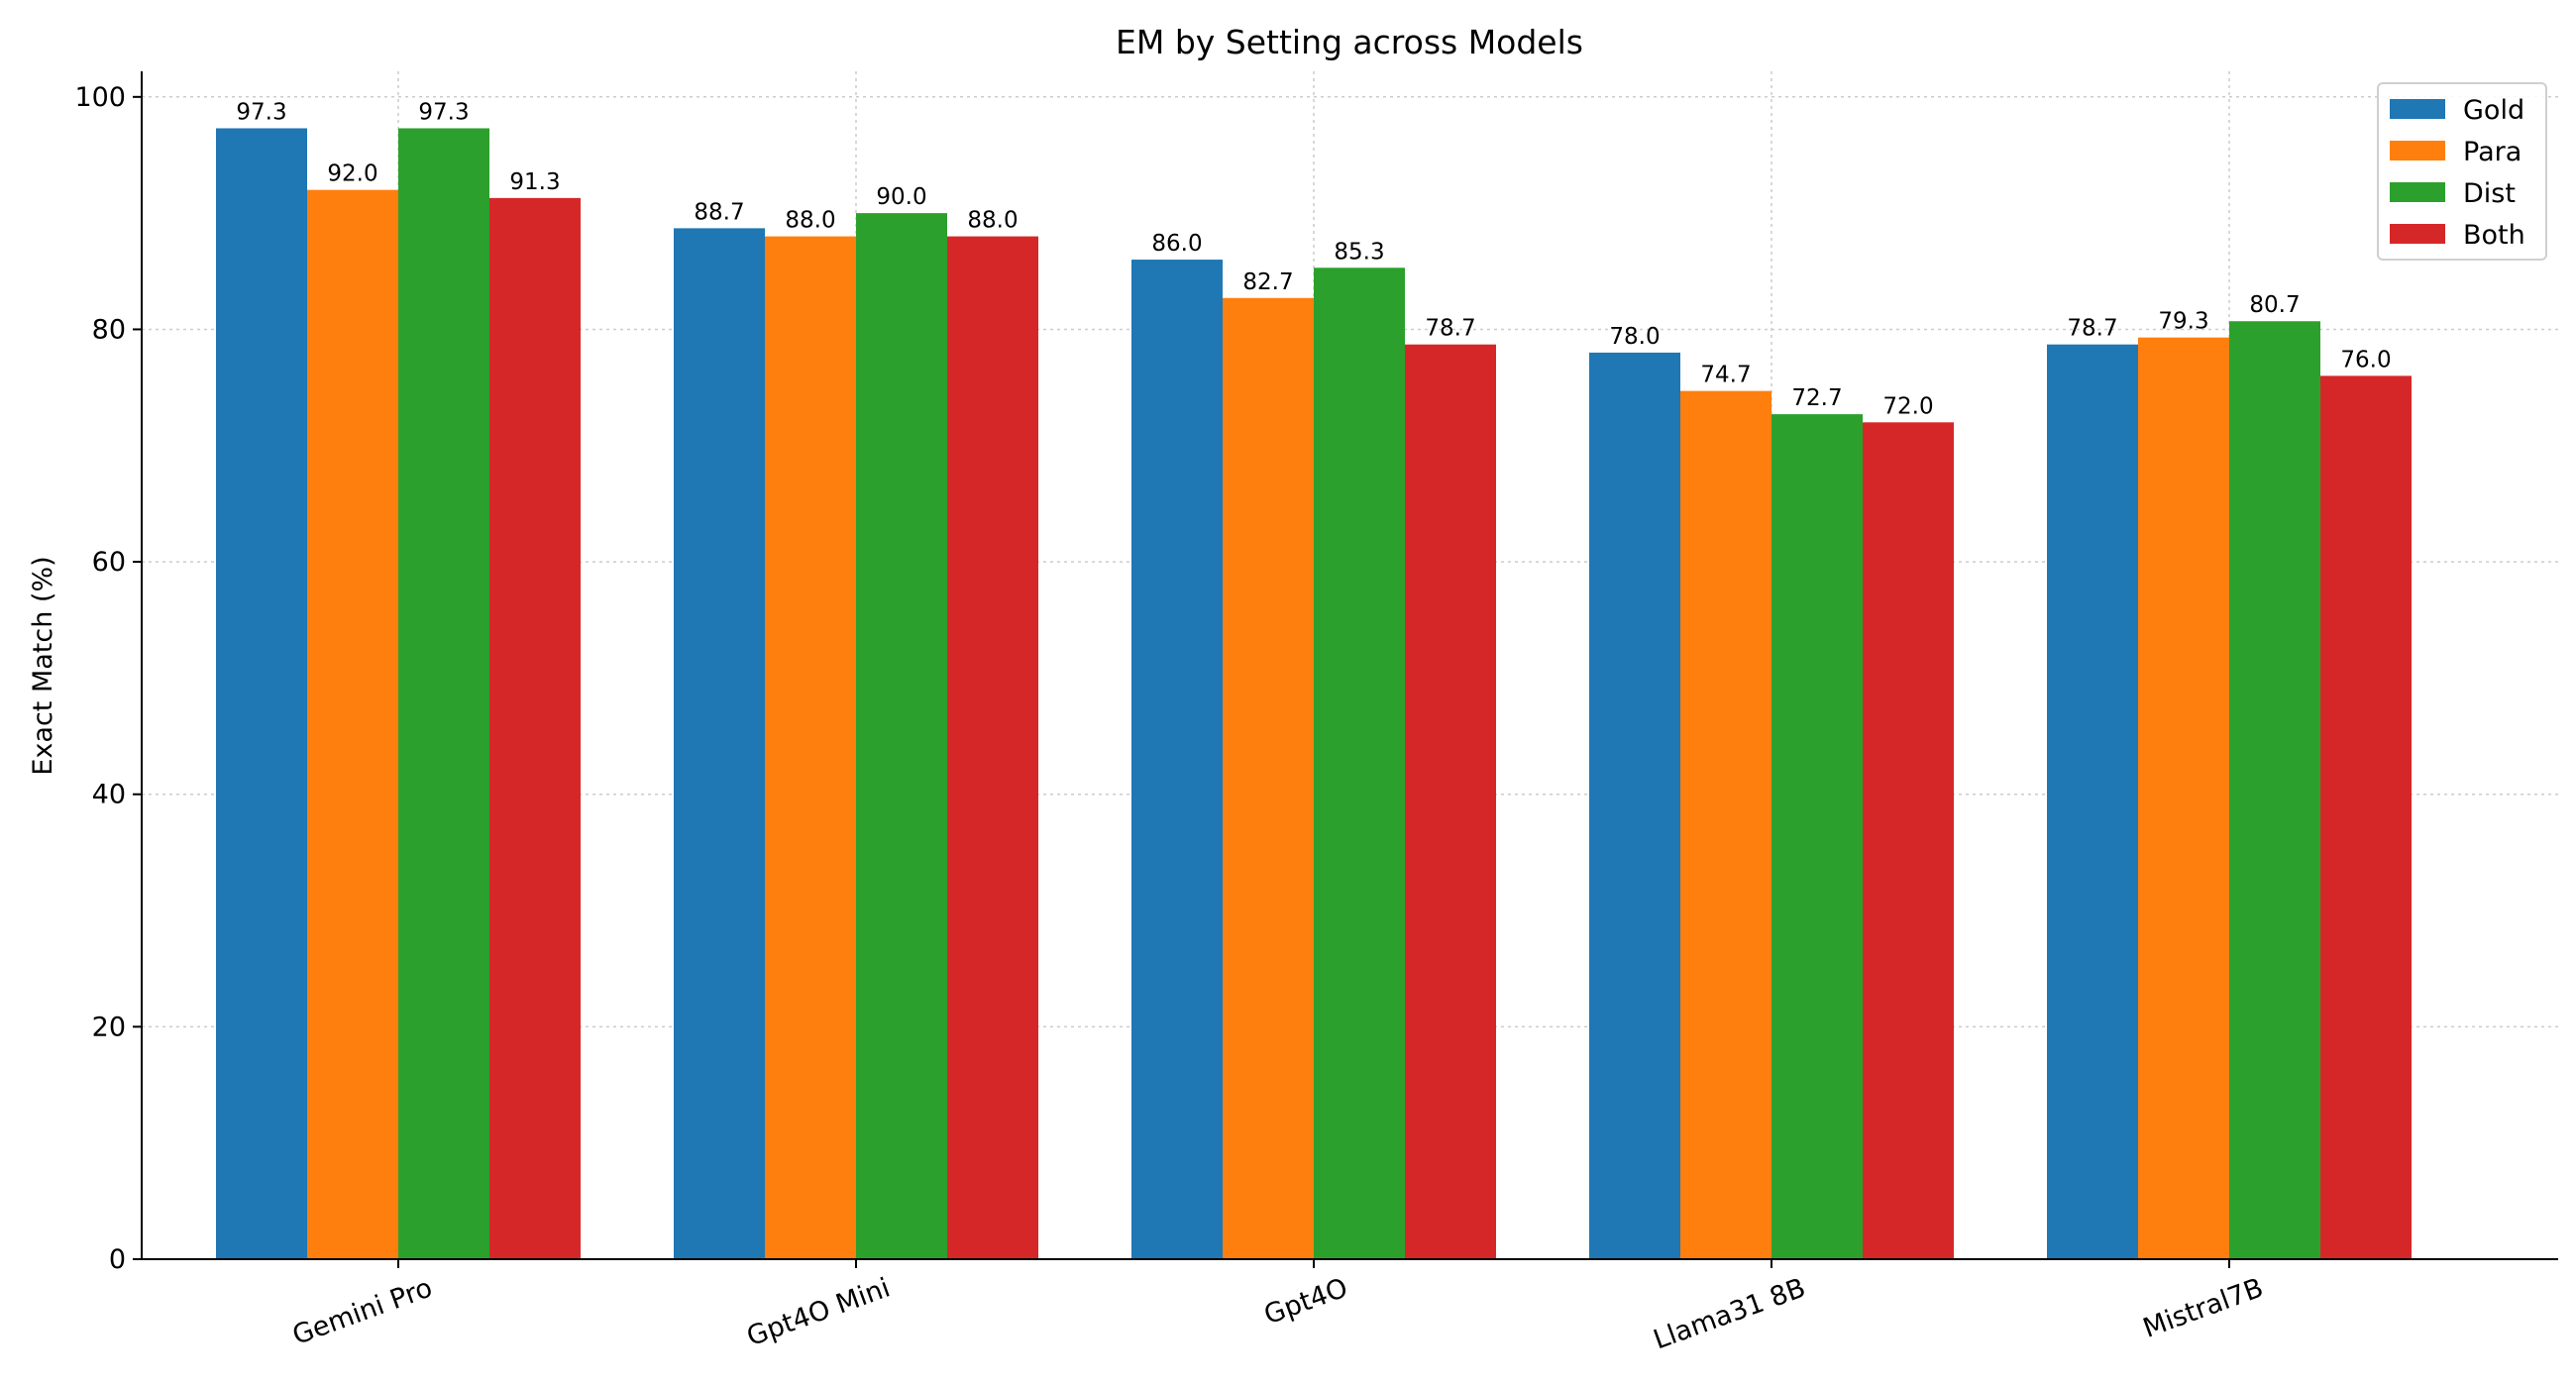  I want to click on y-tick-label: 0, so click(118, 1259).